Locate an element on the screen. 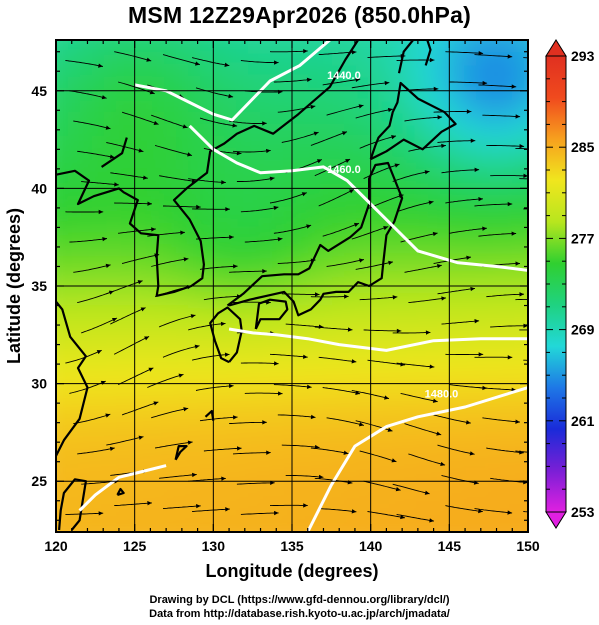 This screenshot has height=625, width=599. colorbar-over-triangle is located at coordinates (556, 48).